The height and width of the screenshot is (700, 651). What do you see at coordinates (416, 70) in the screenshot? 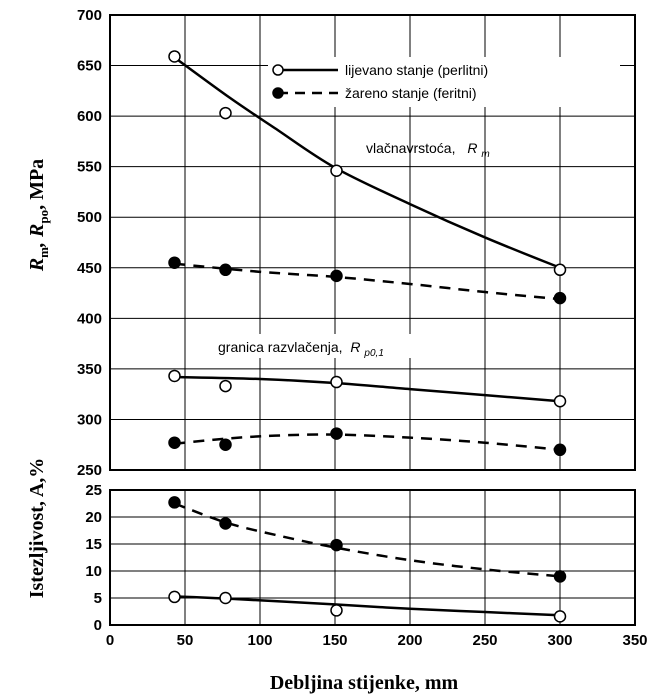
I see `legend-label-cast: lijevano stanje (perlitni)` at bounding box center [416, 70].